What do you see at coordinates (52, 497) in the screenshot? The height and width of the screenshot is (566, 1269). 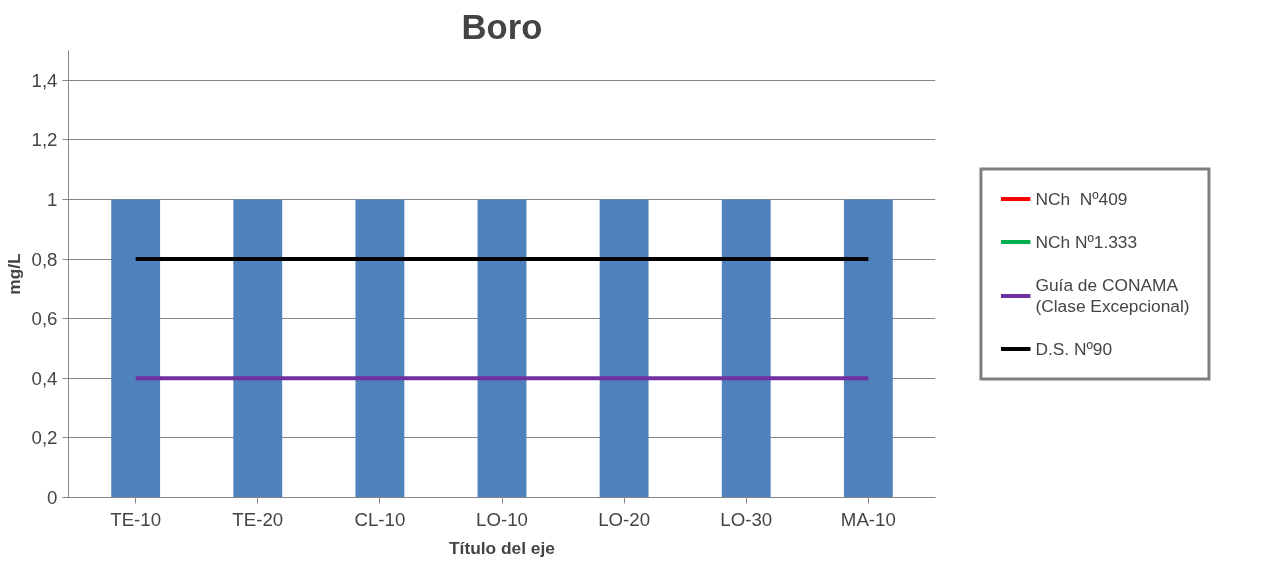 I see `y-tick-label: 0` at bounding box center [52, 497].